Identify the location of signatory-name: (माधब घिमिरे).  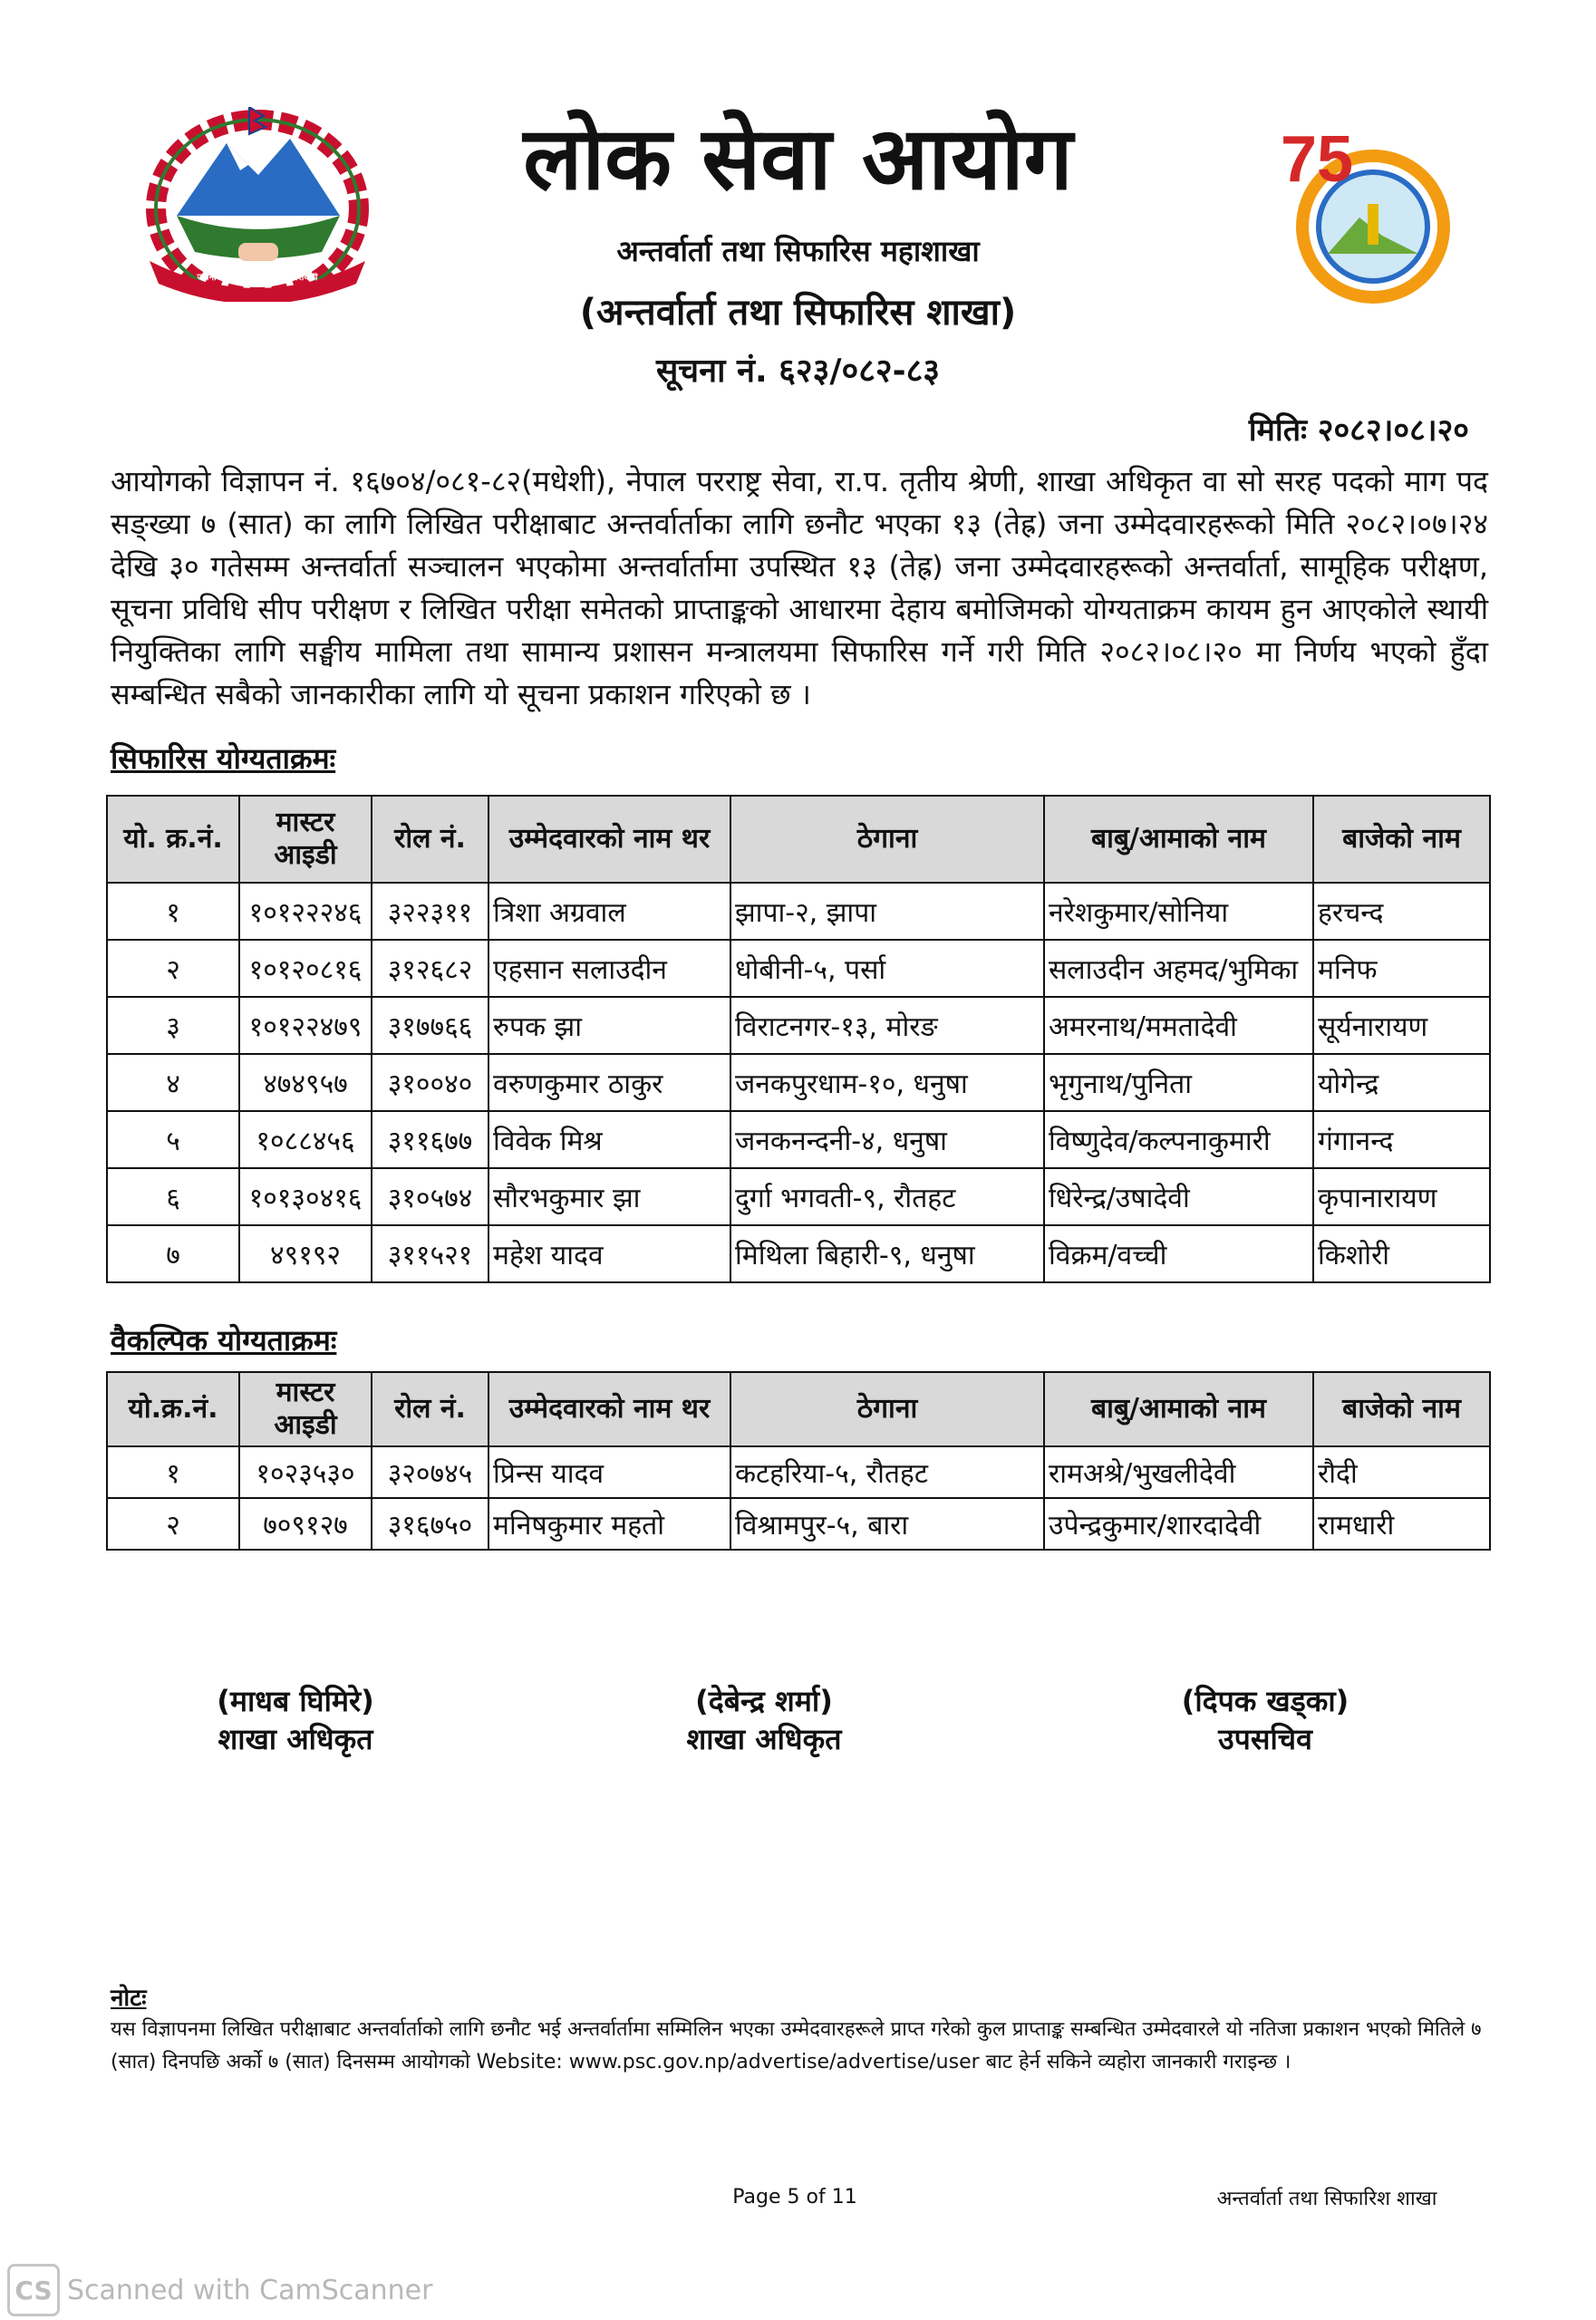
(295, 1701).